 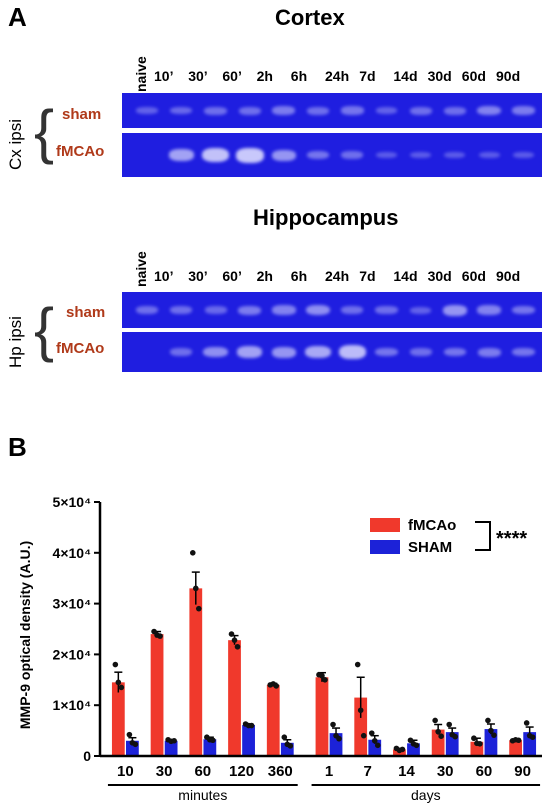 What do you see at coordinates (439, 76) in the screenshot?
I see `cortex-time-label: 30d` at bounding box center [439, 76].